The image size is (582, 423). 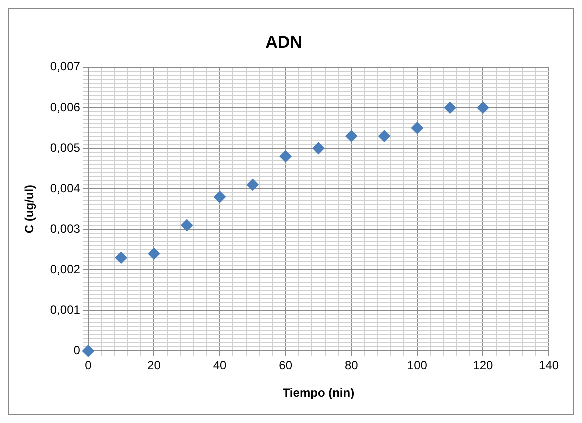 I want to click on x-tick-label: 100, so click(x=417, y=365).